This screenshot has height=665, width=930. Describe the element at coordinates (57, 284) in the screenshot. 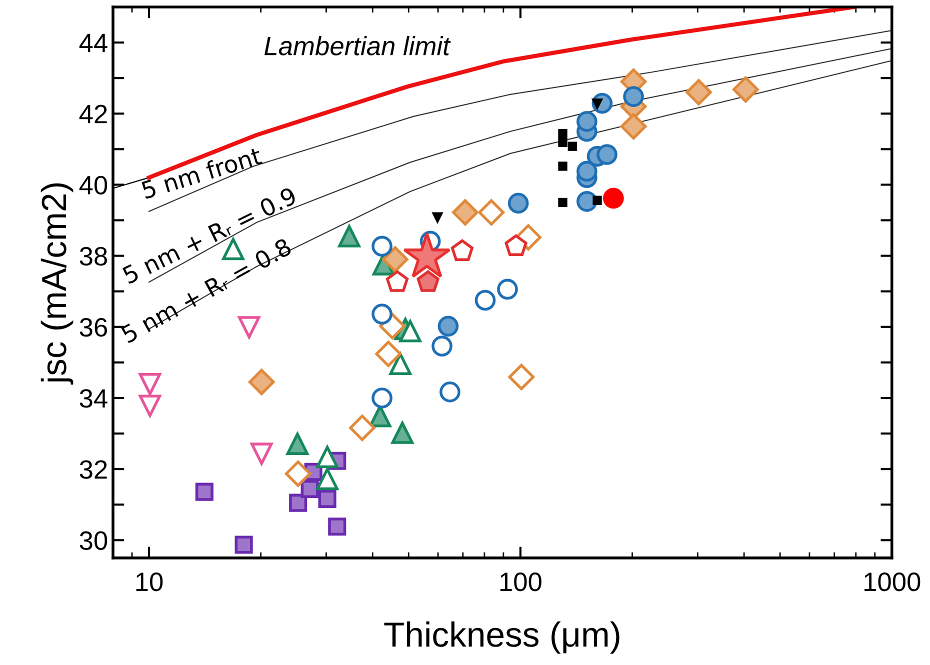

I see `y-axis-title: jsc (mA/cm2)` at that location.